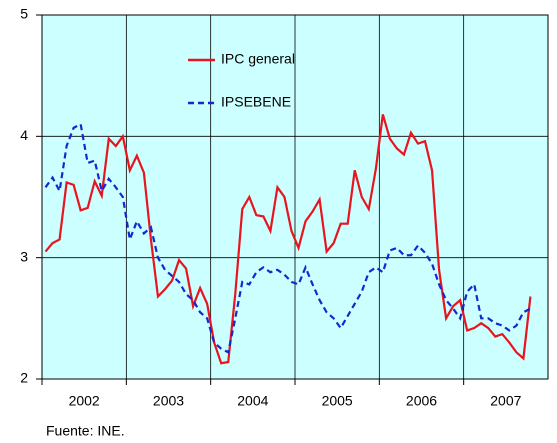  I want to click on y-tick-label: 5, so click(24, 14).